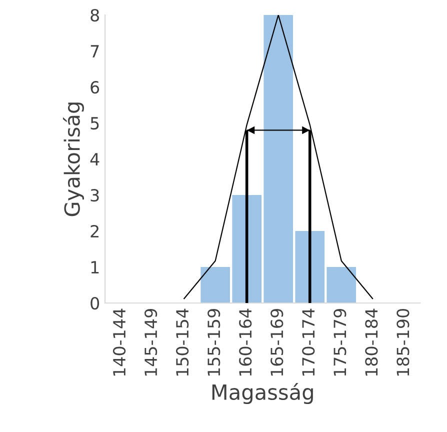 The width and height of the screenshot is (447, 432). I want to click on y-tick-label: 4, so click(95, 159).